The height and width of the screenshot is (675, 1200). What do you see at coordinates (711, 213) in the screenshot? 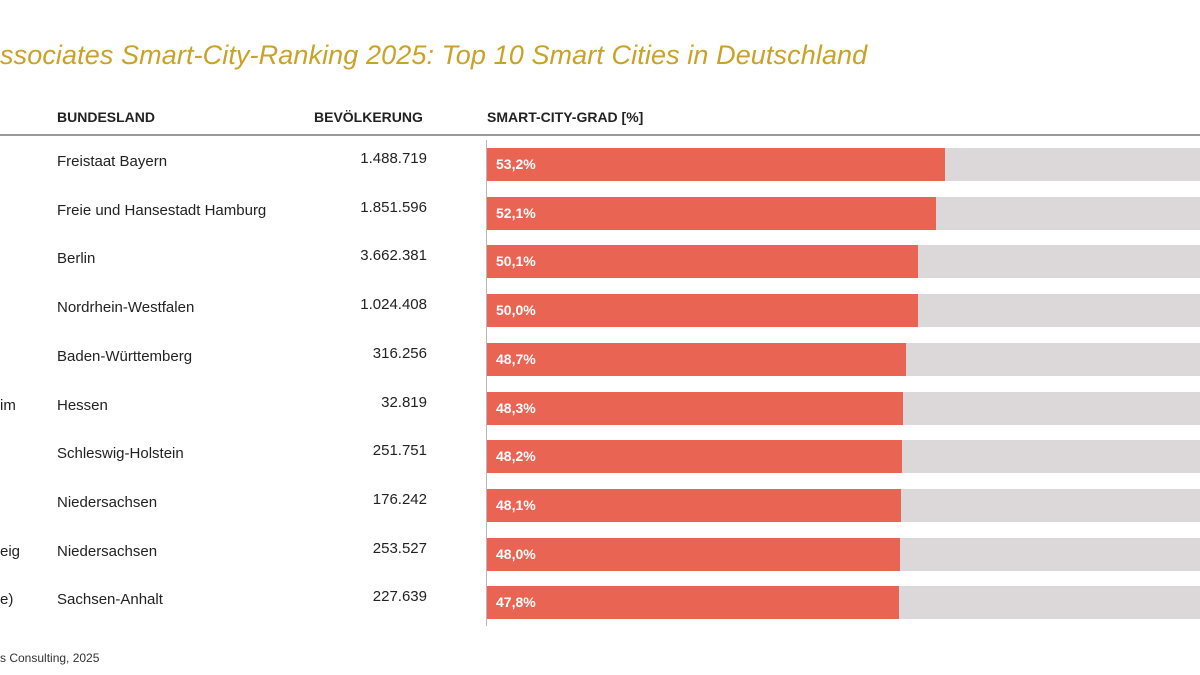
I see `bar: 52,1%` at bounding box center [711, 213].